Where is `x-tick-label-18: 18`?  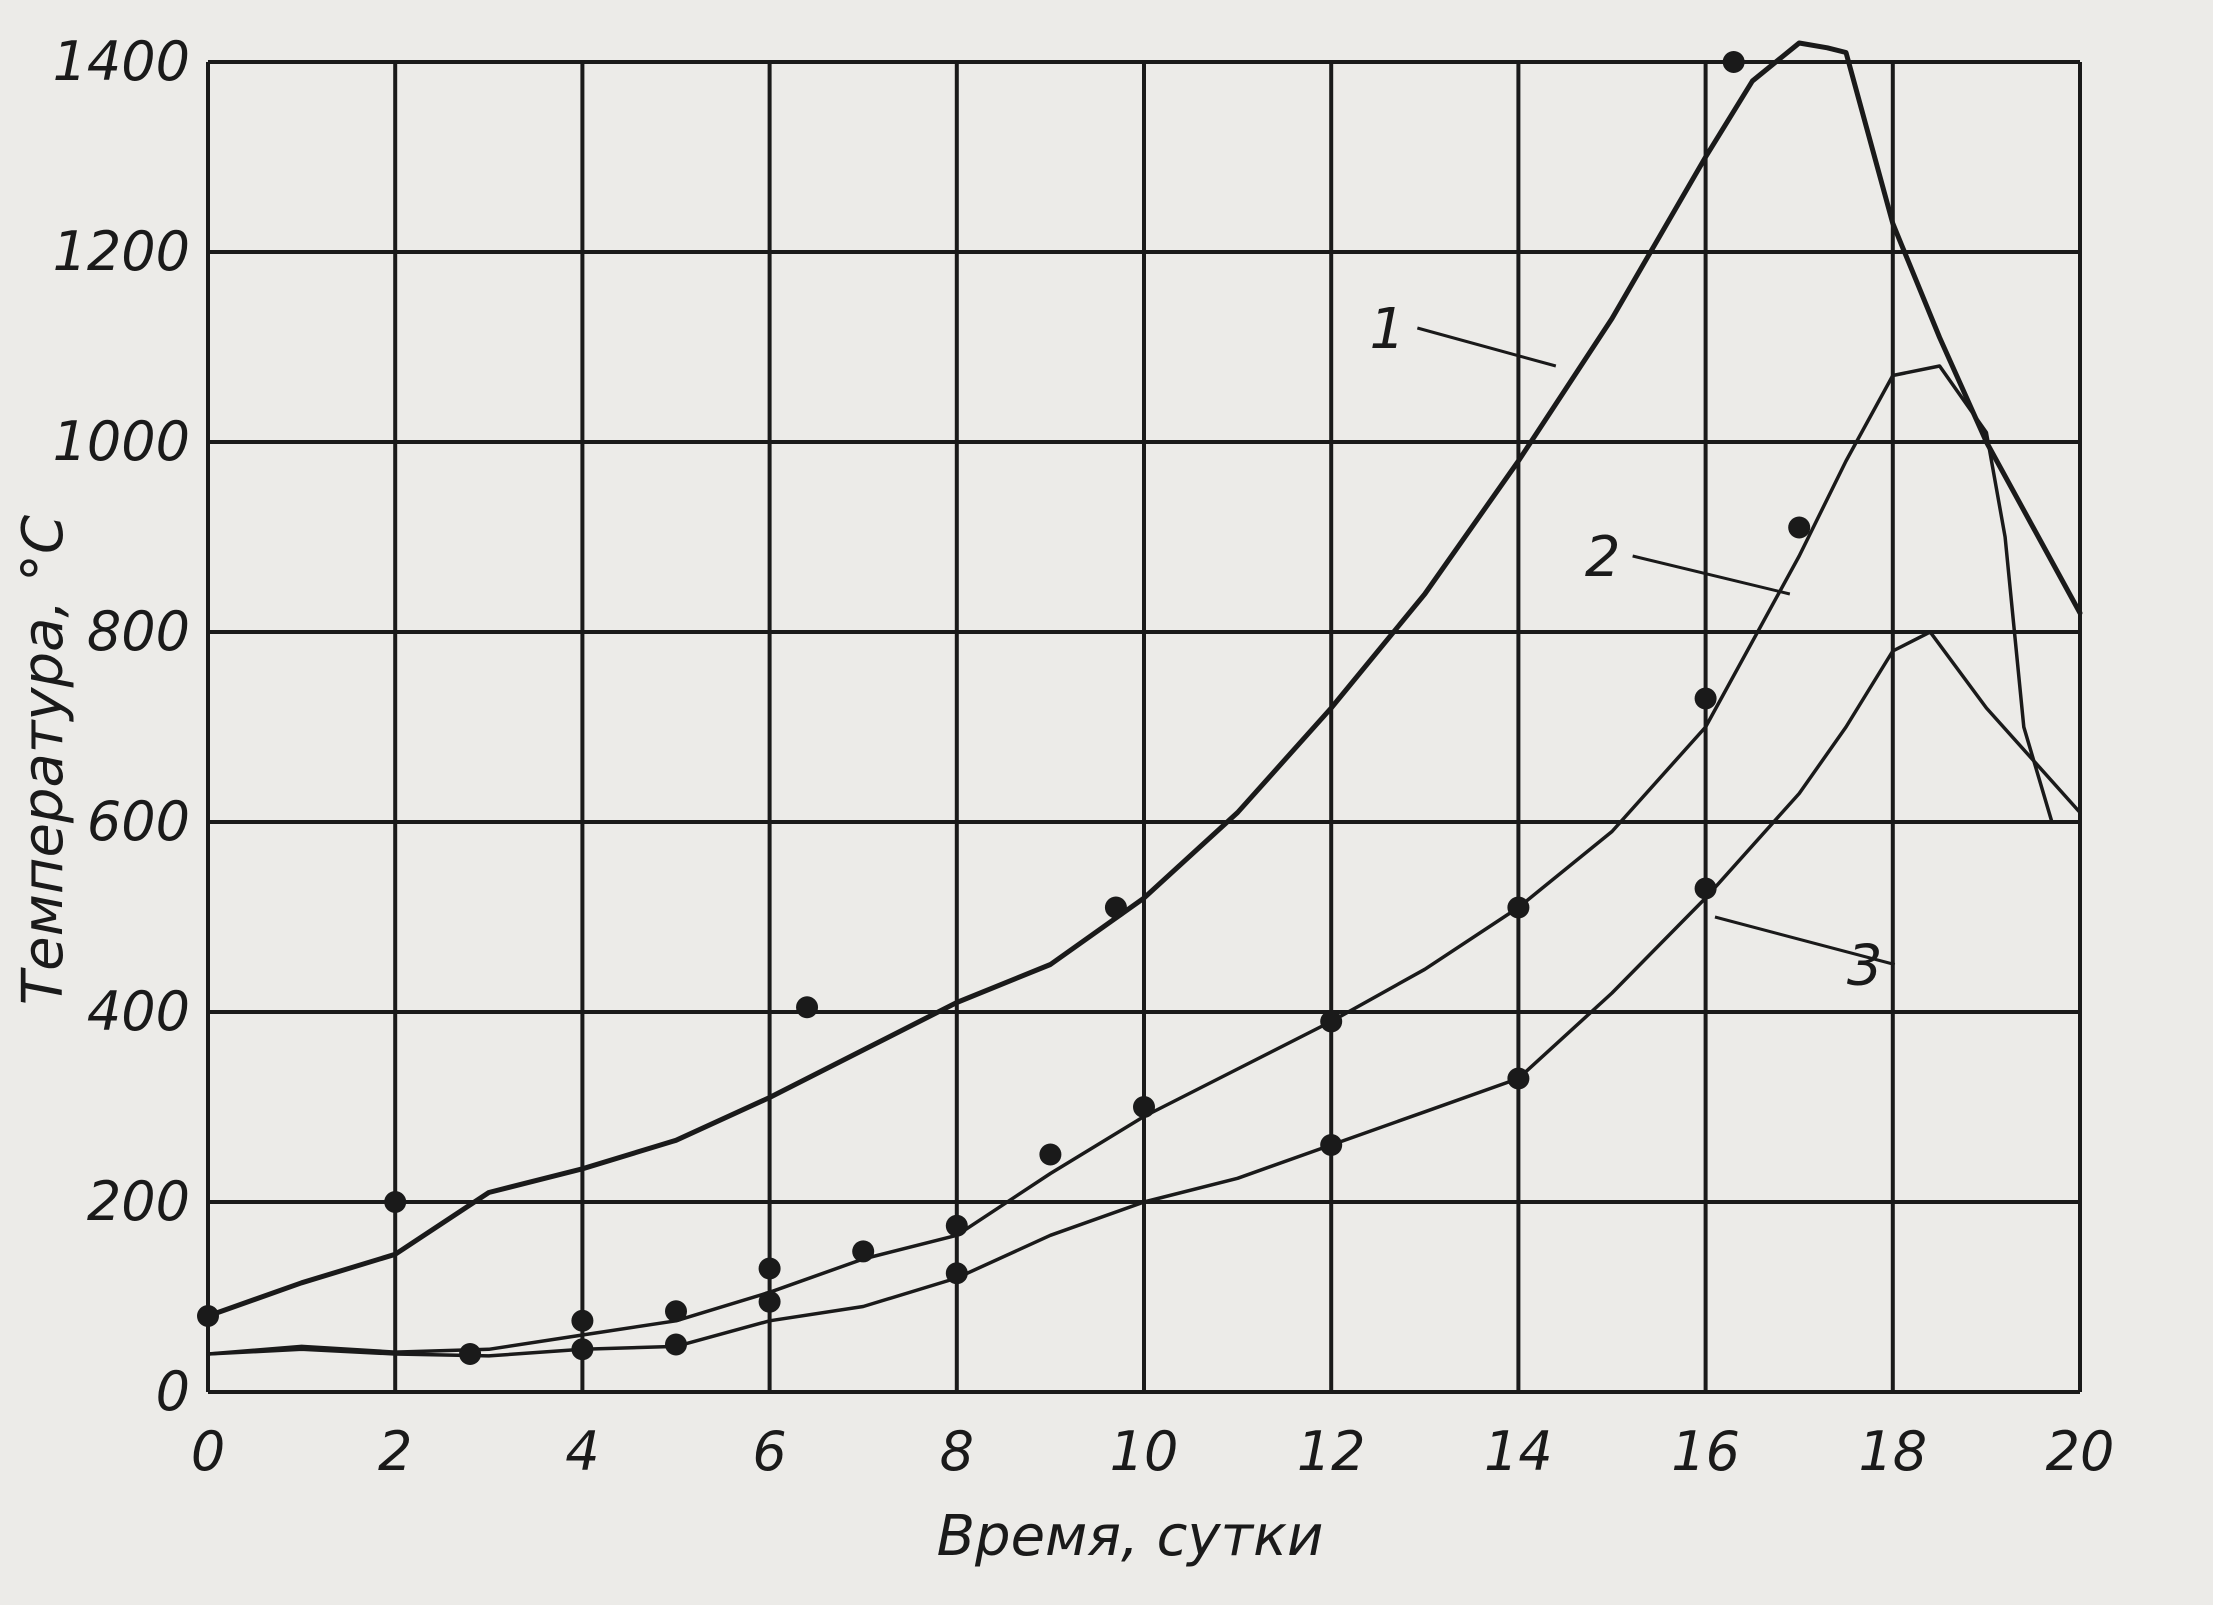 x-tick-label-18: 18 is located at coordinates (1892, 1451).